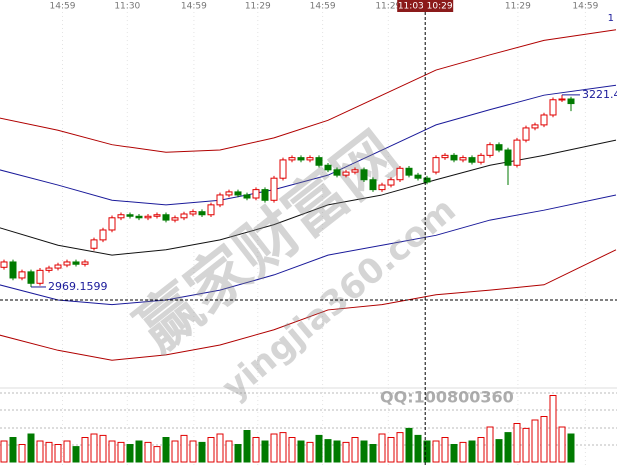  I want to click on crosshair-label-box, so click(425, 6).